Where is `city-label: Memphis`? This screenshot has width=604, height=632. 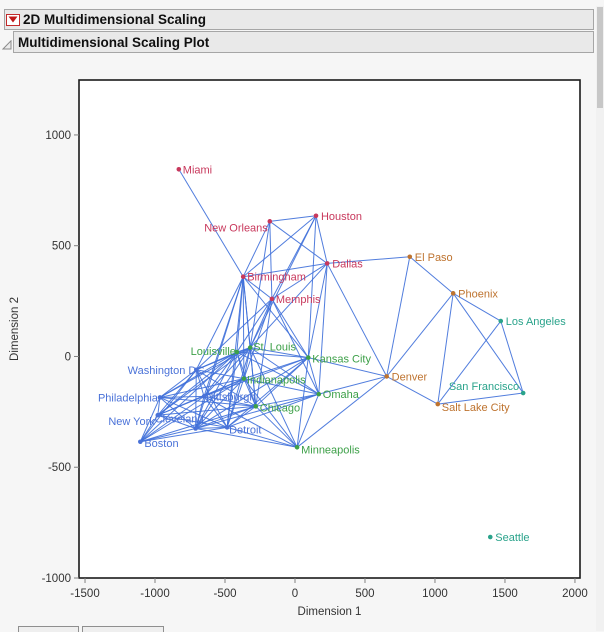
city-label: Memphis is located at coordinates (298, 300).